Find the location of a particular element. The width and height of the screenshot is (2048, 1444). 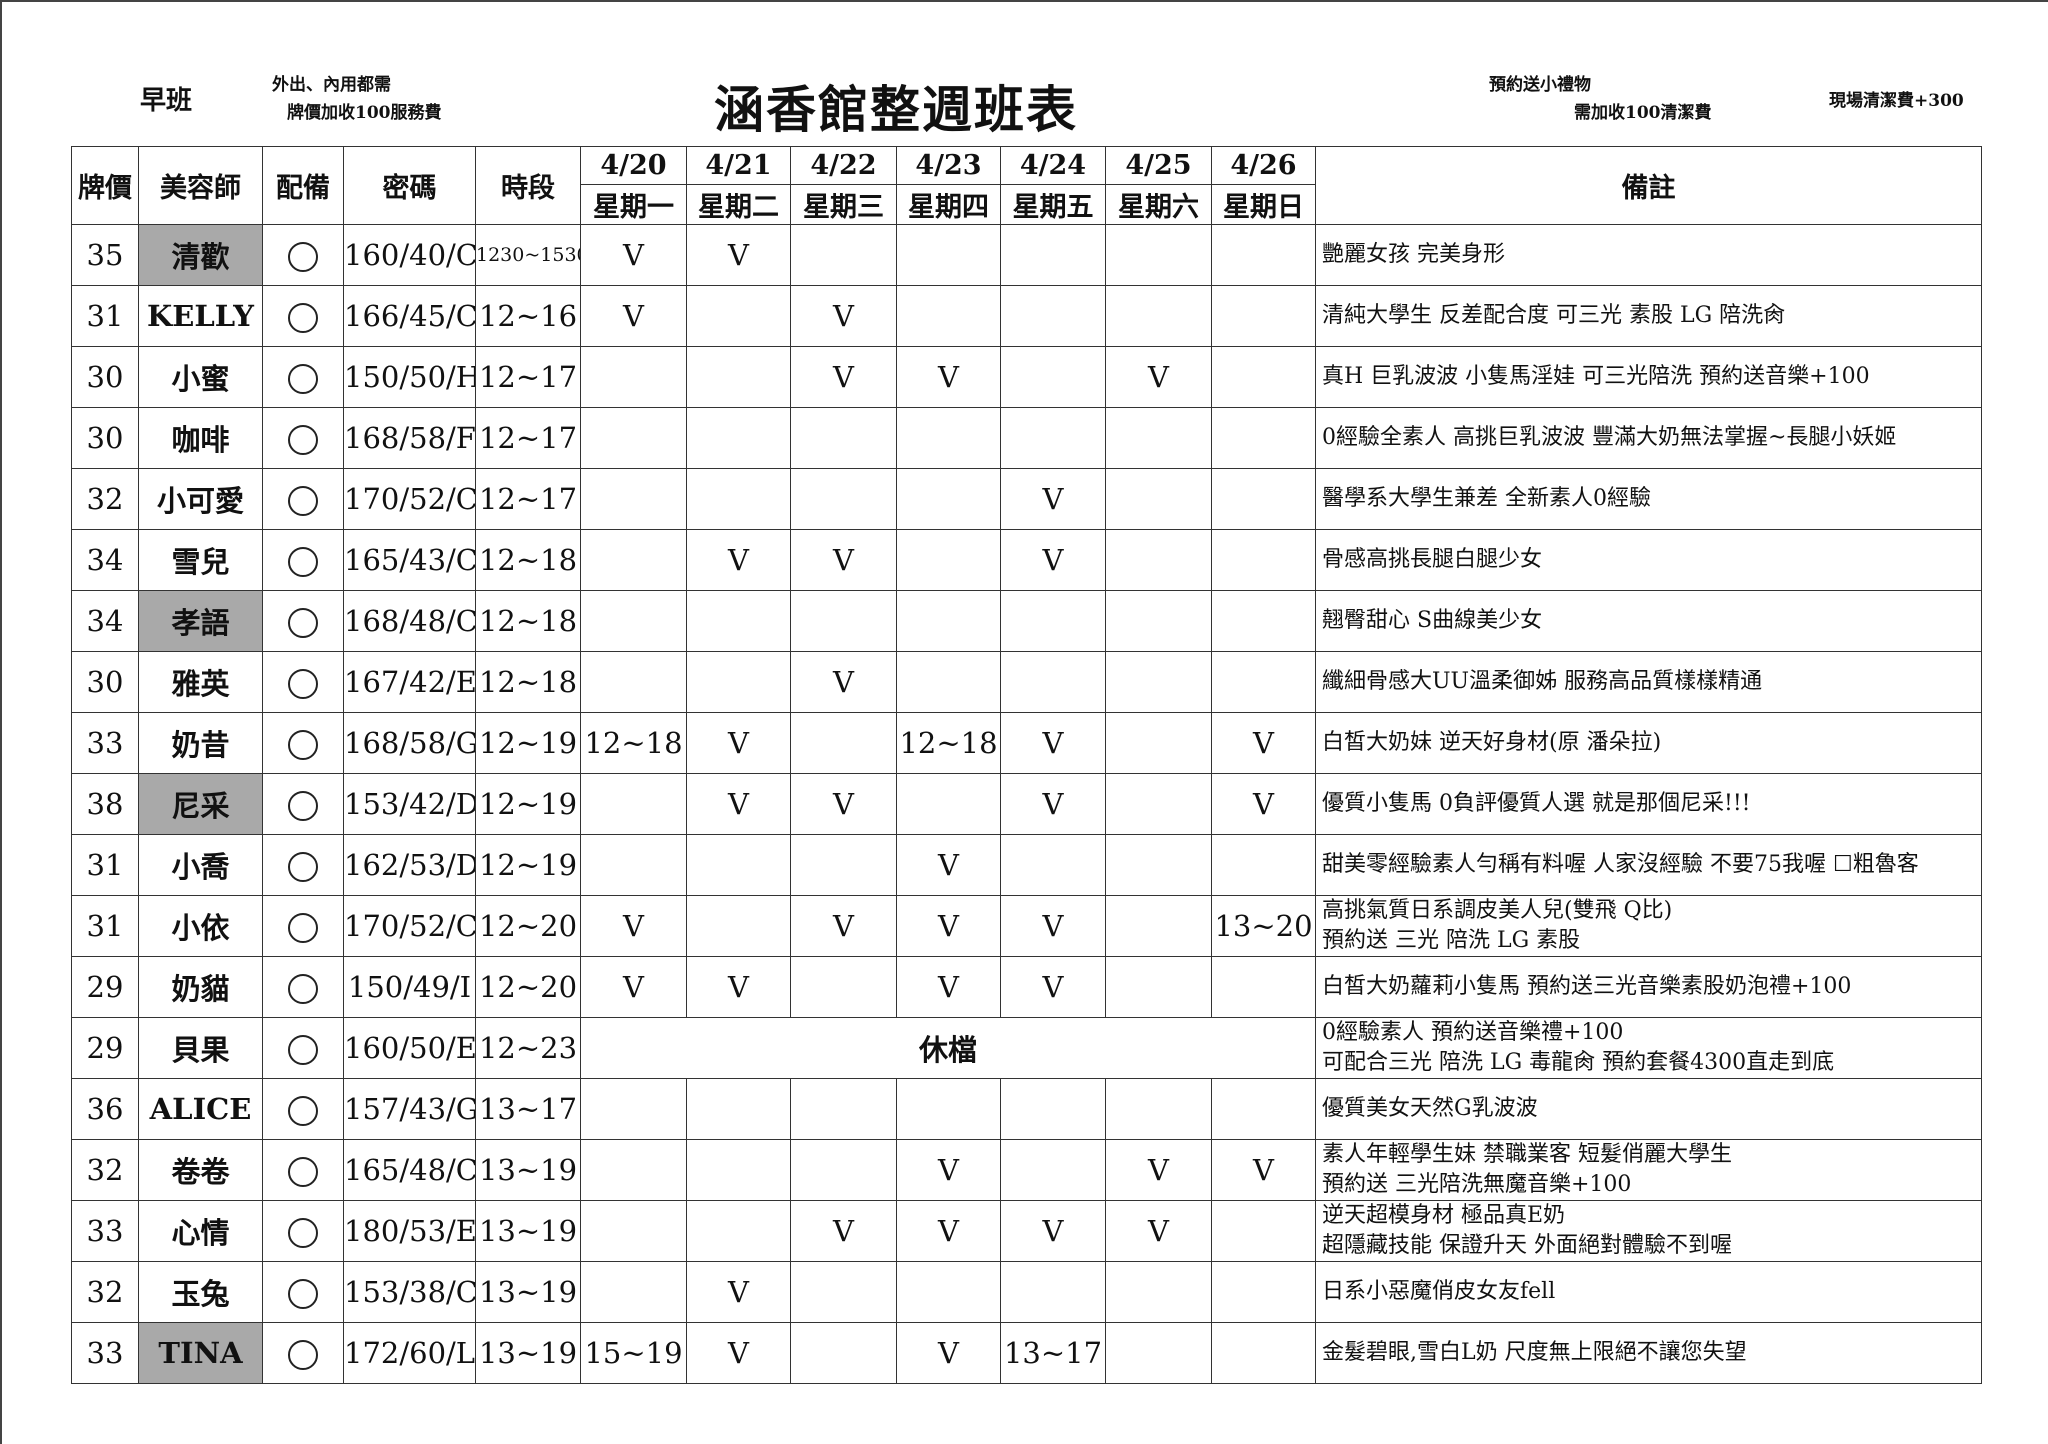

remark-line: 優質小隻馬 0負評優質人選 就是那個尼采!!! is located at coordinates (1536, 803).